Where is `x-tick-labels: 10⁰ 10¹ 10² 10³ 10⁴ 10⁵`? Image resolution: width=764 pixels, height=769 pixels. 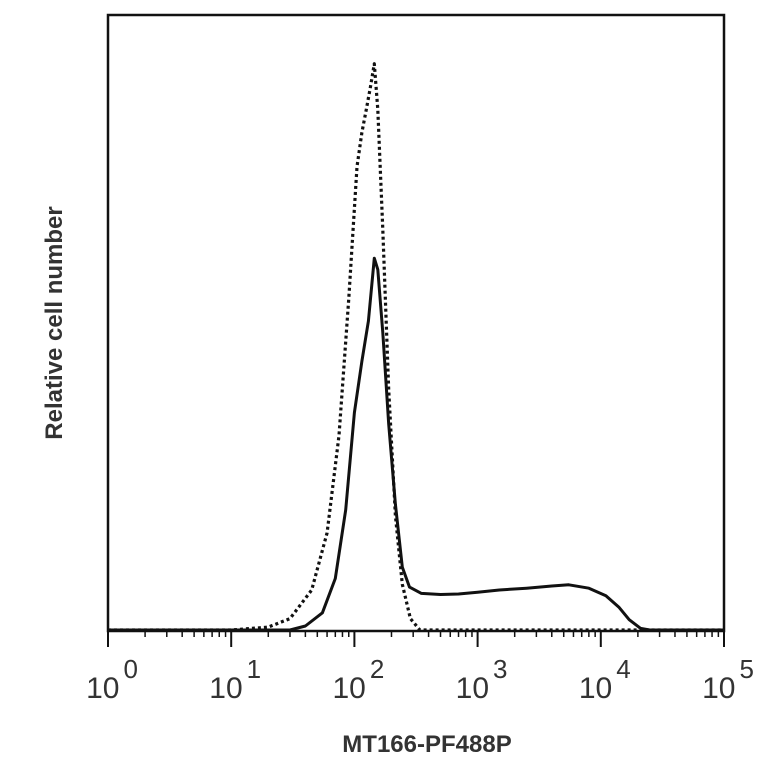 x-tick-labels: 10⁰ 10¹ 10² 10³ 10⁴ 10⁵ is located at coordinates (420, 679).